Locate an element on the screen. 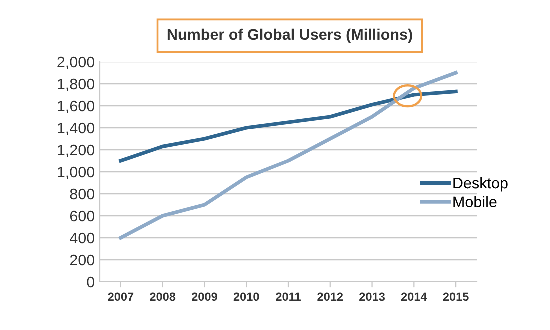 This screenshot has height=330, width=550. y-tick-label: 1,000 is located at coordinates (76, 173).